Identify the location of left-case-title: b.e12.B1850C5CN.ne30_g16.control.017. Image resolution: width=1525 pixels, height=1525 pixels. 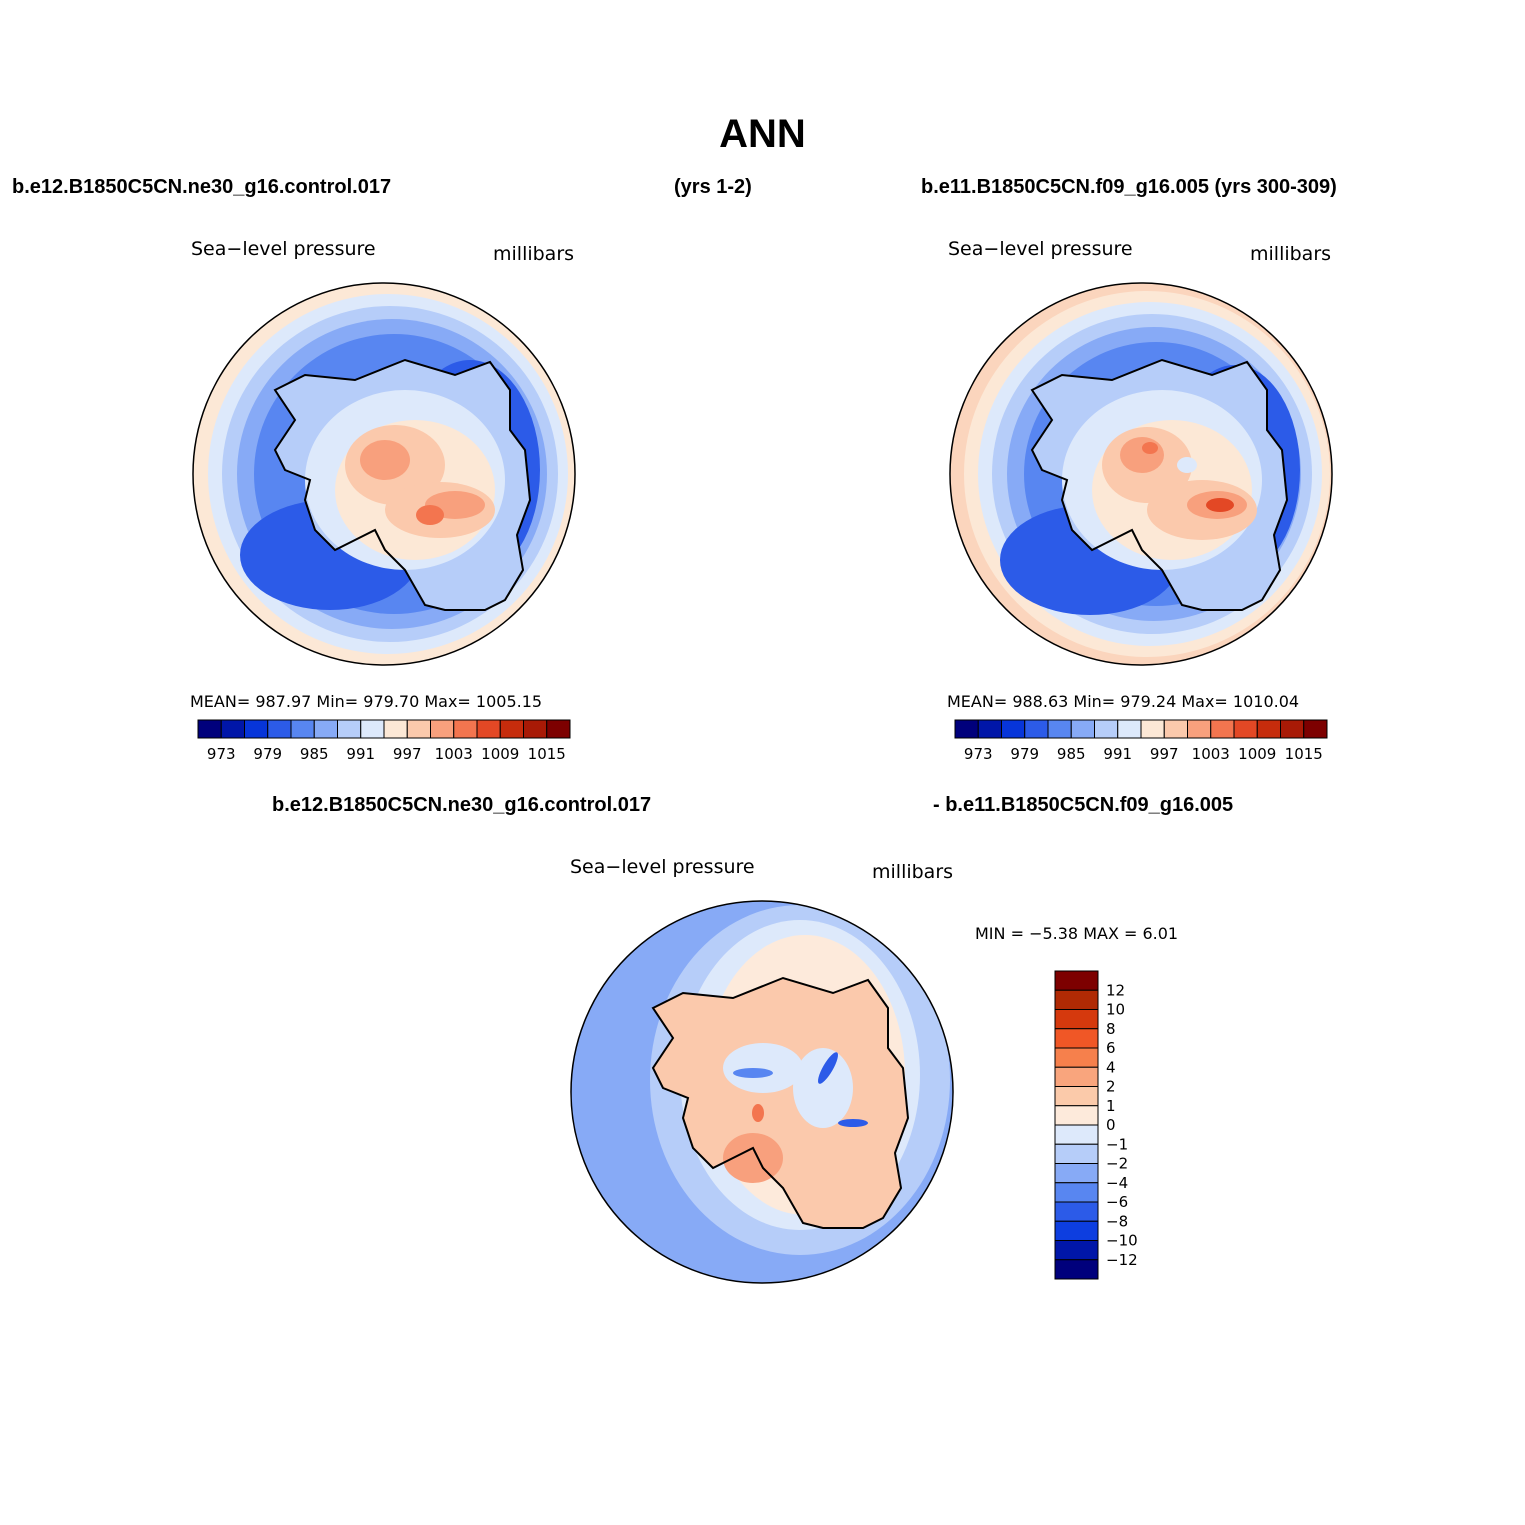
(202, 187).